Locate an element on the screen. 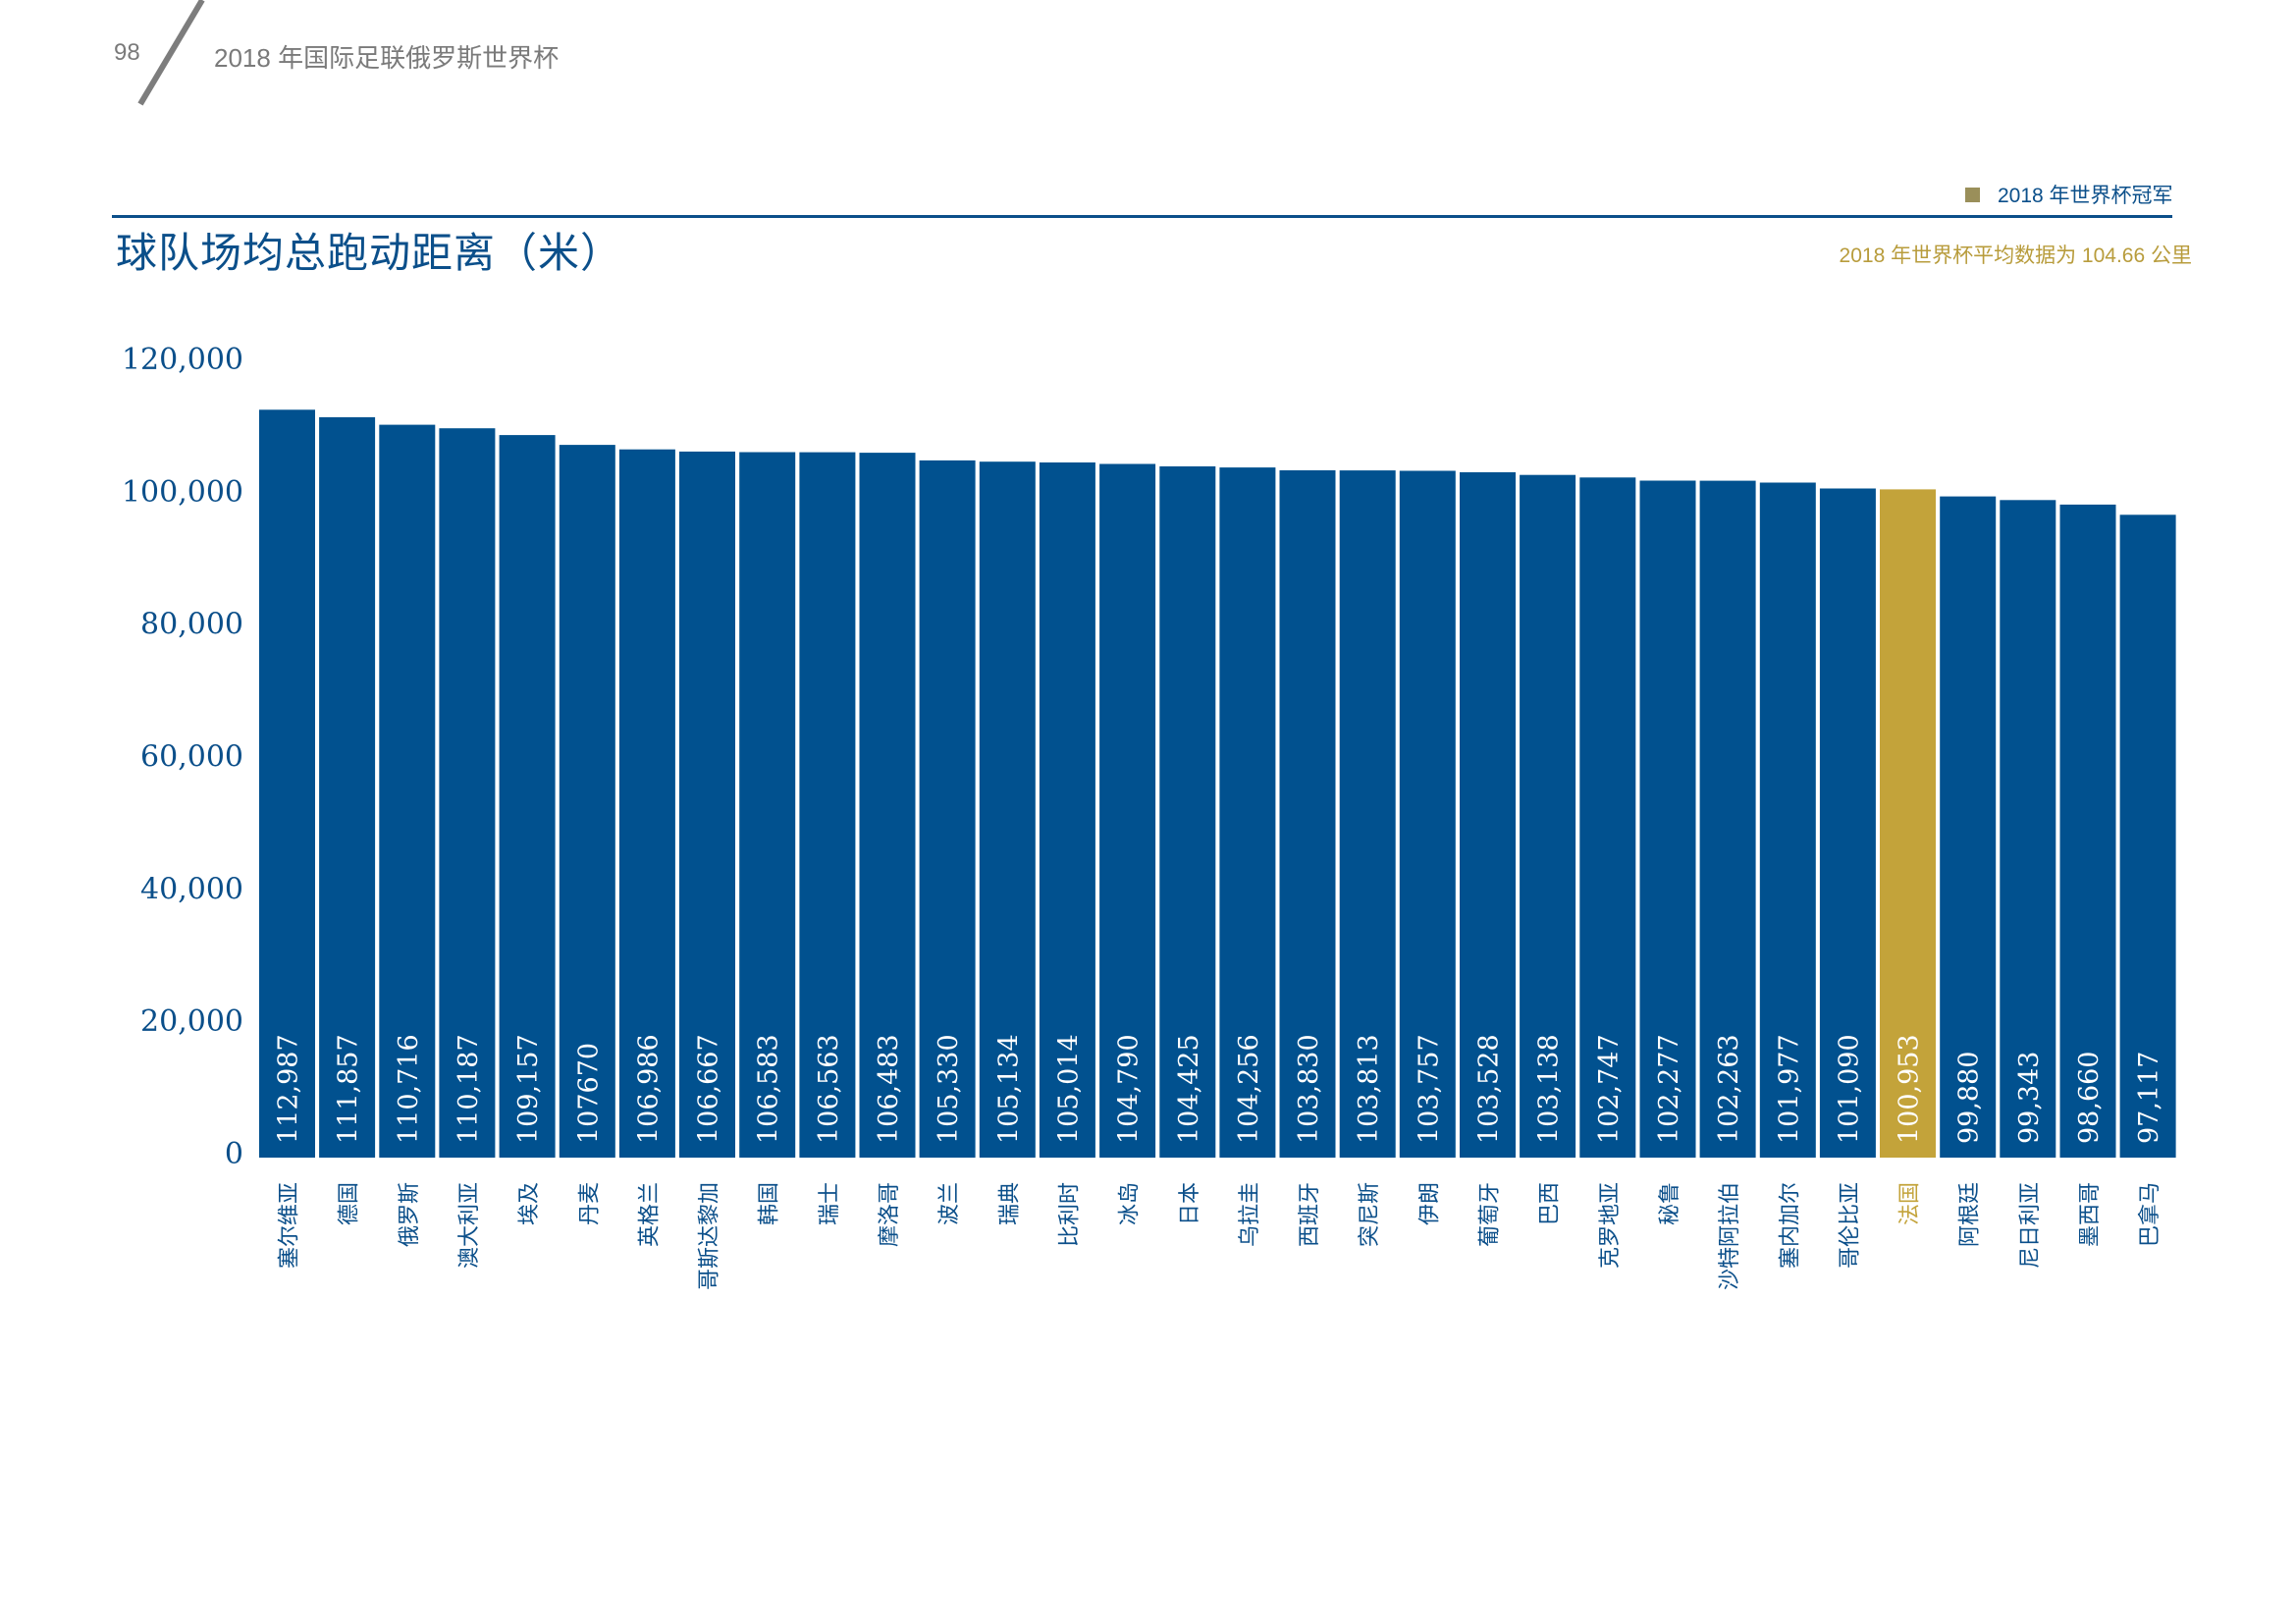 This screenshot has width=2296, height=1624. x-category-label: 尼日利亚 is located at coordinates (2030, 1225).